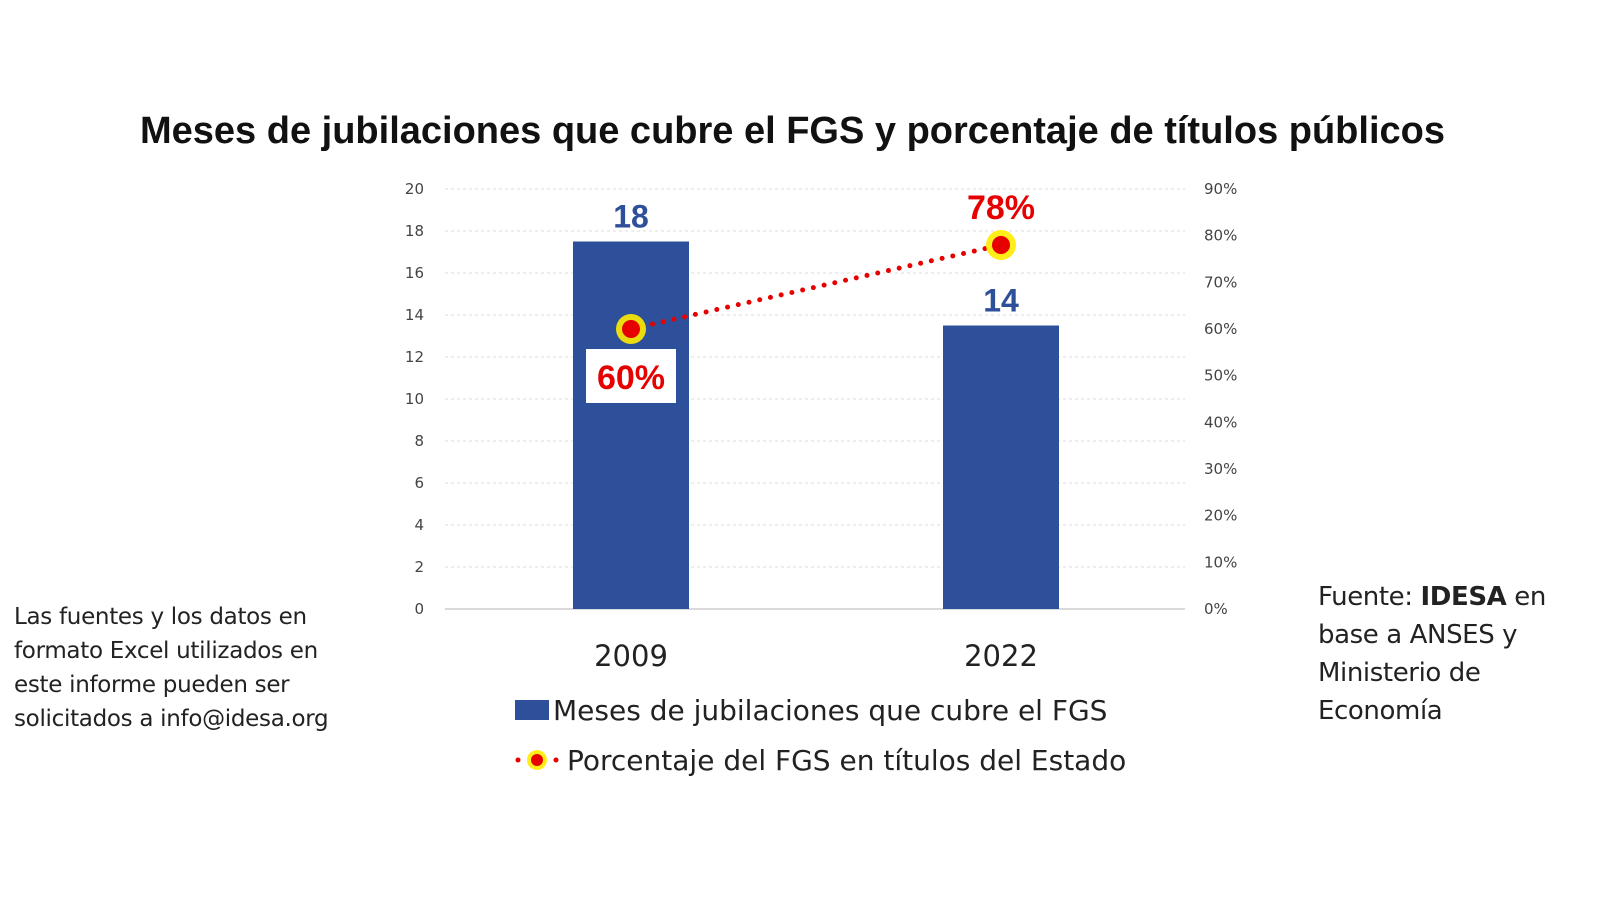 This screenshot has width=1600, height=900. What do you see at coordinates (419, 609) in the screenshot?
I see `left-axis-tick: 0` at bounding box center [419, 609].